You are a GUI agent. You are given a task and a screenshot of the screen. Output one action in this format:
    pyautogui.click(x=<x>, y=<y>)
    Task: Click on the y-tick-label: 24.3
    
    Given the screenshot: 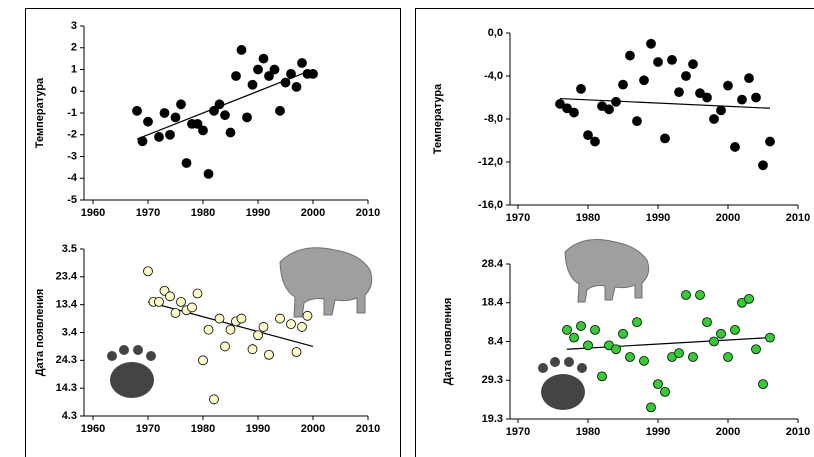 What is the action you would take?
    pyautogui.click(x=66, y=360)
    